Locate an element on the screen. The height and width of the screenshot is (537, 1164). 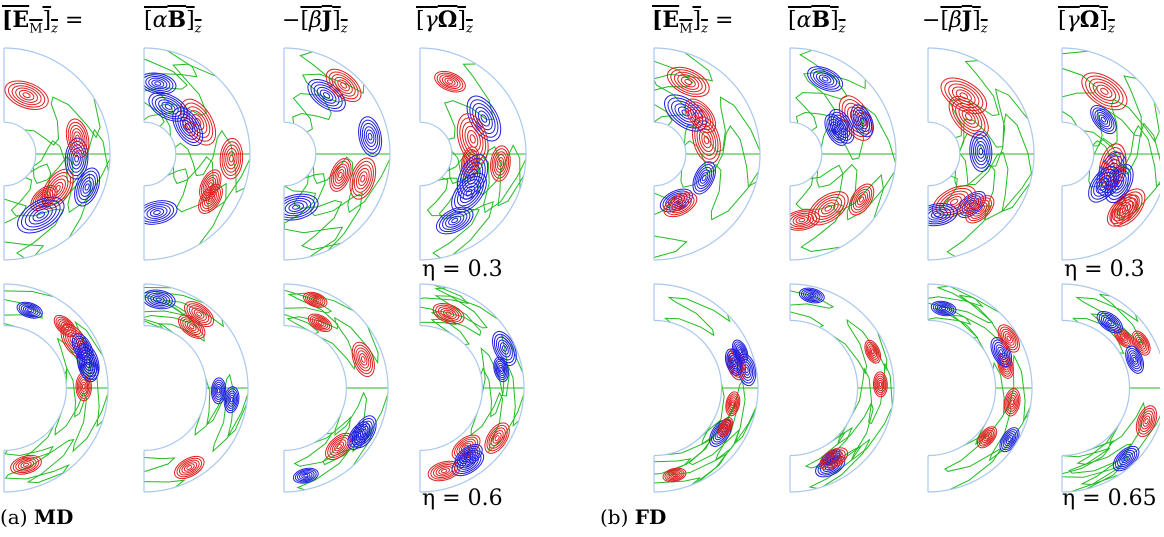
plot-md-row2-beta is located at coordinates (336, 388).